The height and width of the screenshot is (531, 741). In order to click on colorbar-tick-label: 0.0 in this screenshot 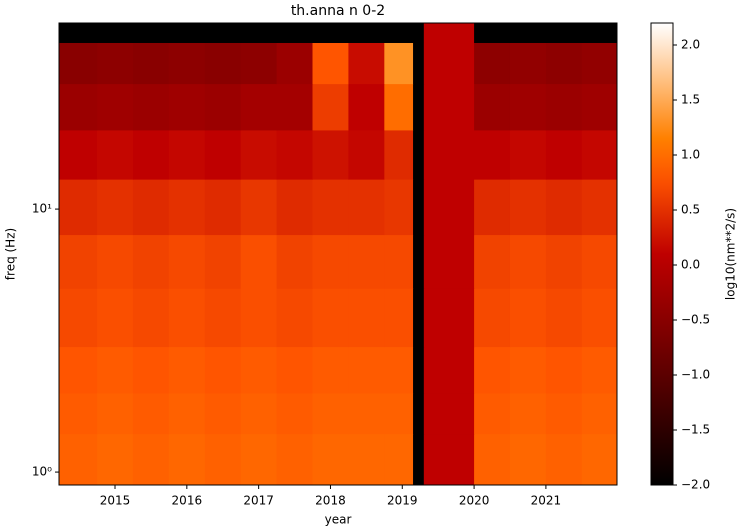, I will do `click(690, 265)`.